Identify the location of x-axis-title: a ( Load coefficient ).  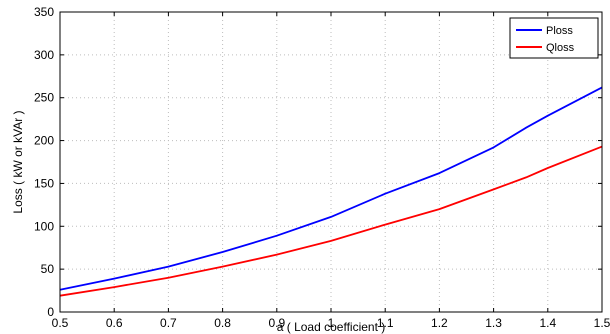
(331, 327).